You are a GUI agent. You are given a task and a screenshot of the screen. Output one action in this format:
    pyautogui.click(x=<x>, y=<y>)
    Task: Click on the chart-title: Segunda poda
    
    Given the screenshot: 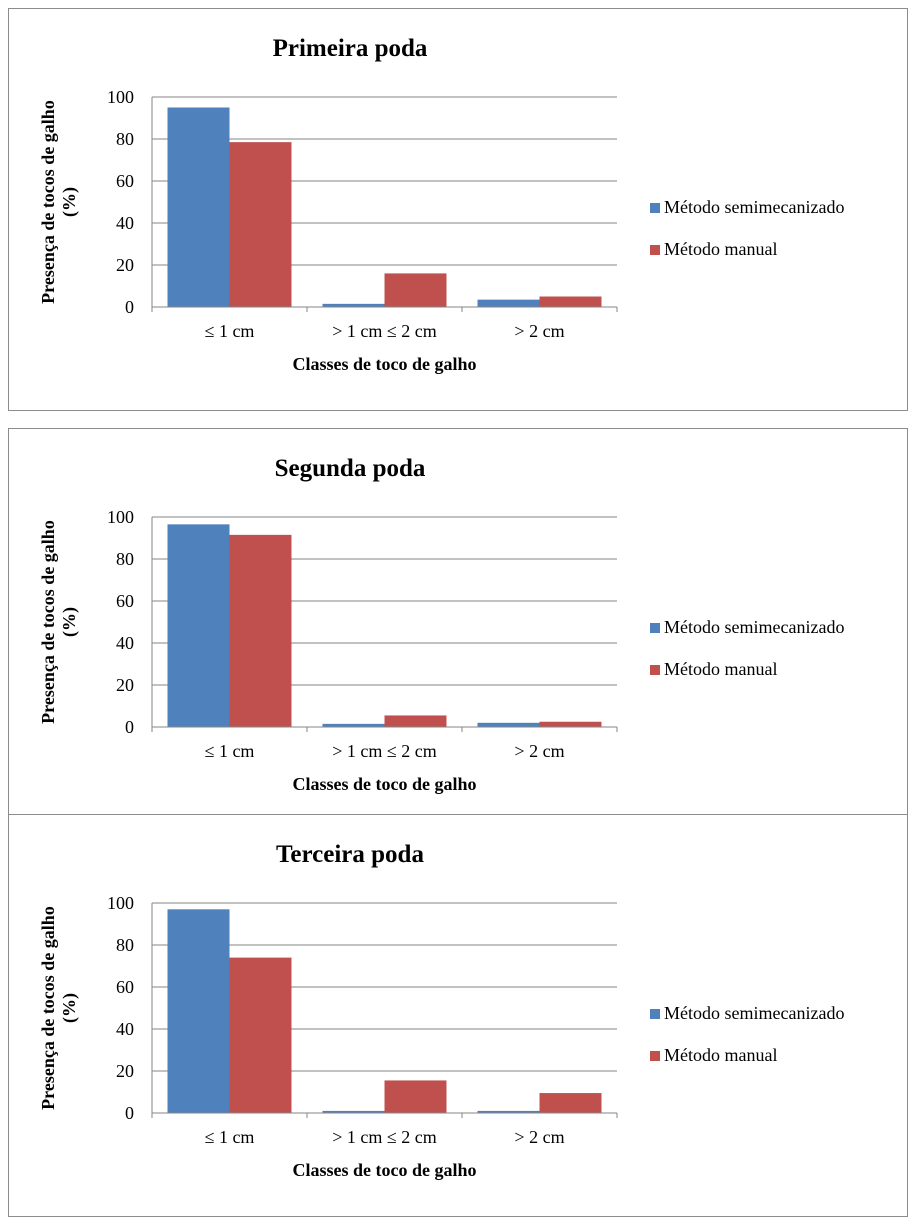 What is the action you would take?
    pyautogui.click(x=350, y=468)
    